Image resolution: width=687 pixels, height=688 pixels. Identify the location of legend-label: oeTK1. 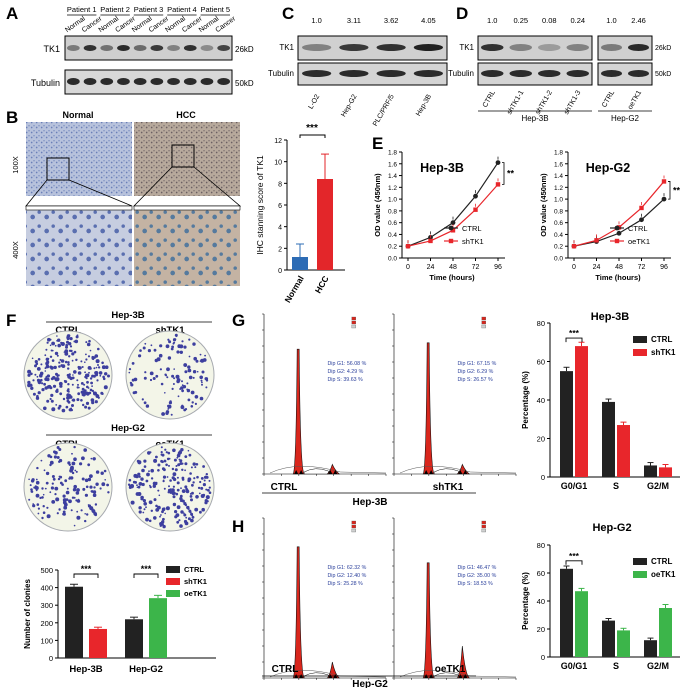
(195, 593).